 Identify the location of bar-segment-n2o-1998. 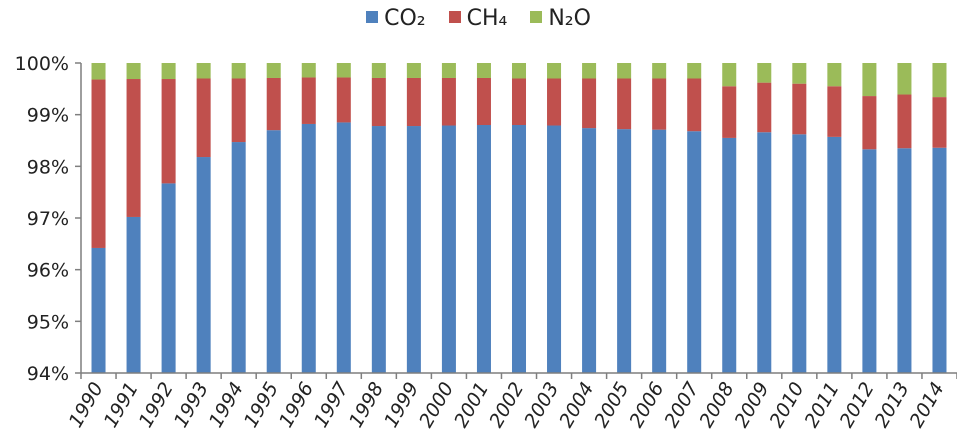
(378, 70).